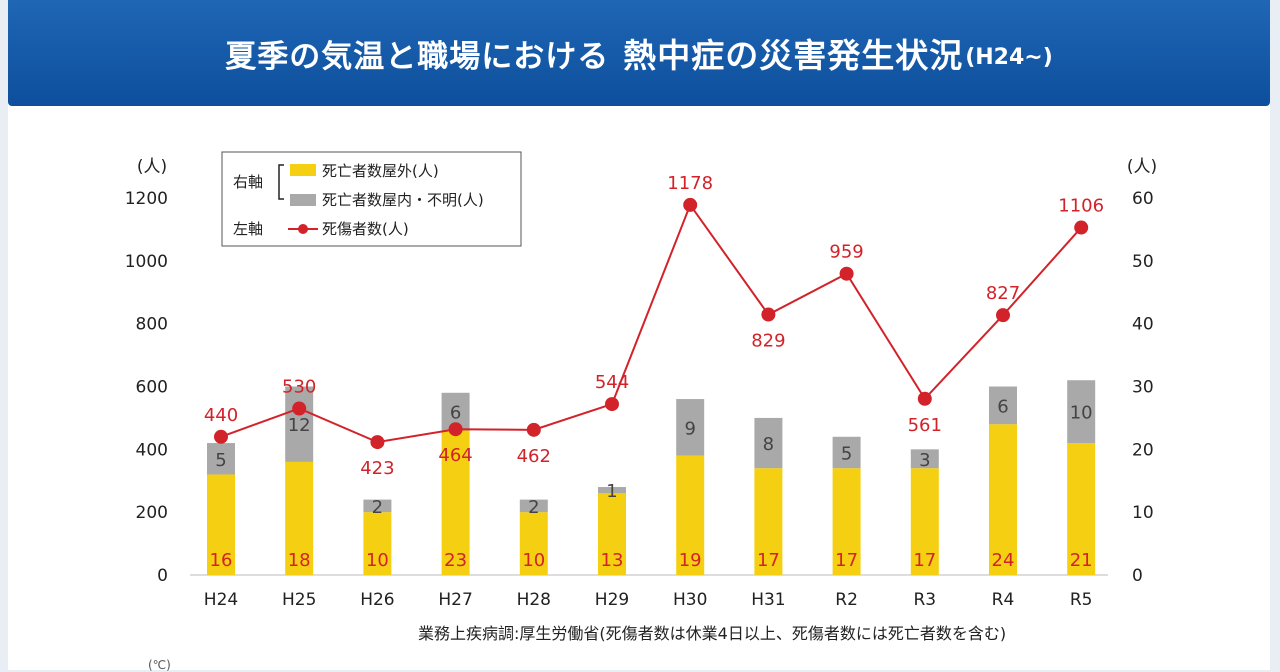  I want to click on left-axis-tick: 0, so click(162, 576).